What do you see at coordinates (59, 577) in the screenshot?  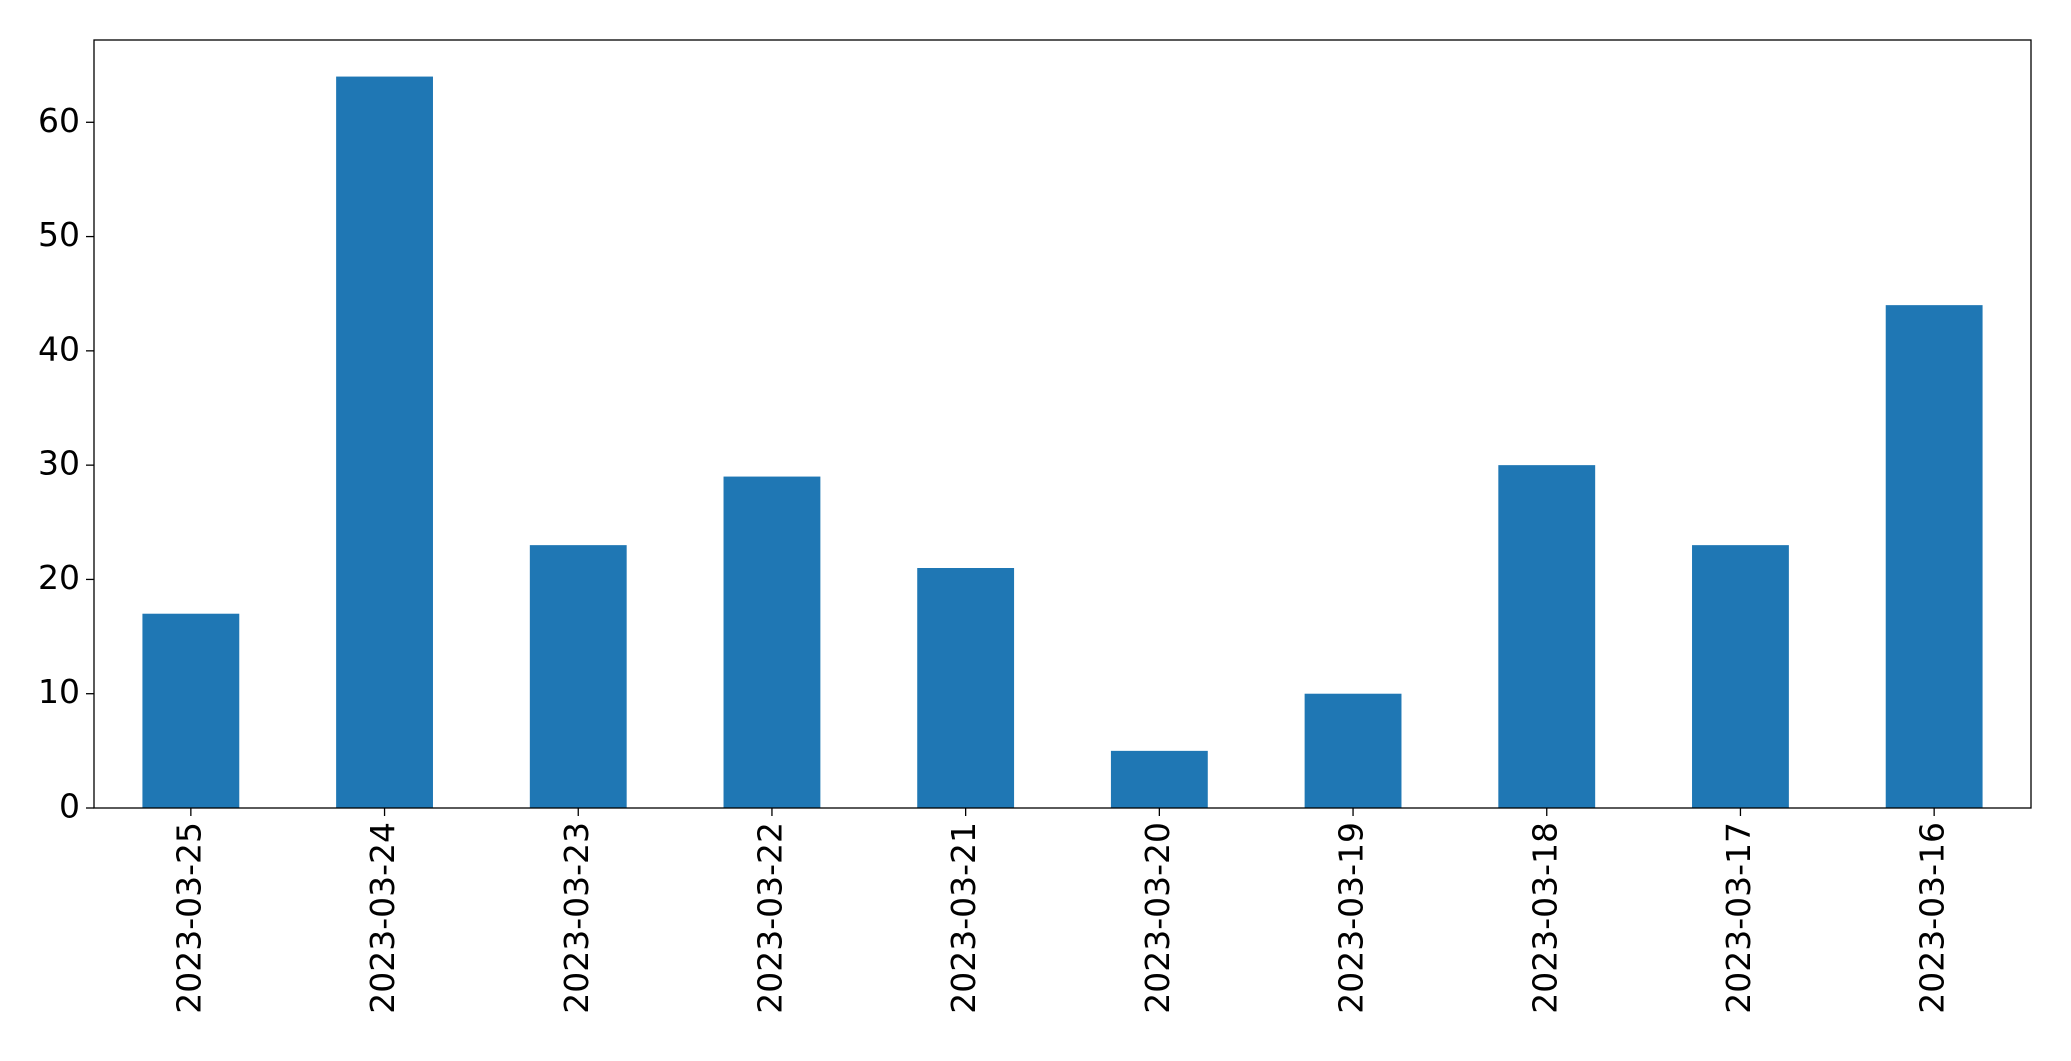 I see `y-tick-label: 20` at bounding box center [59, 577].